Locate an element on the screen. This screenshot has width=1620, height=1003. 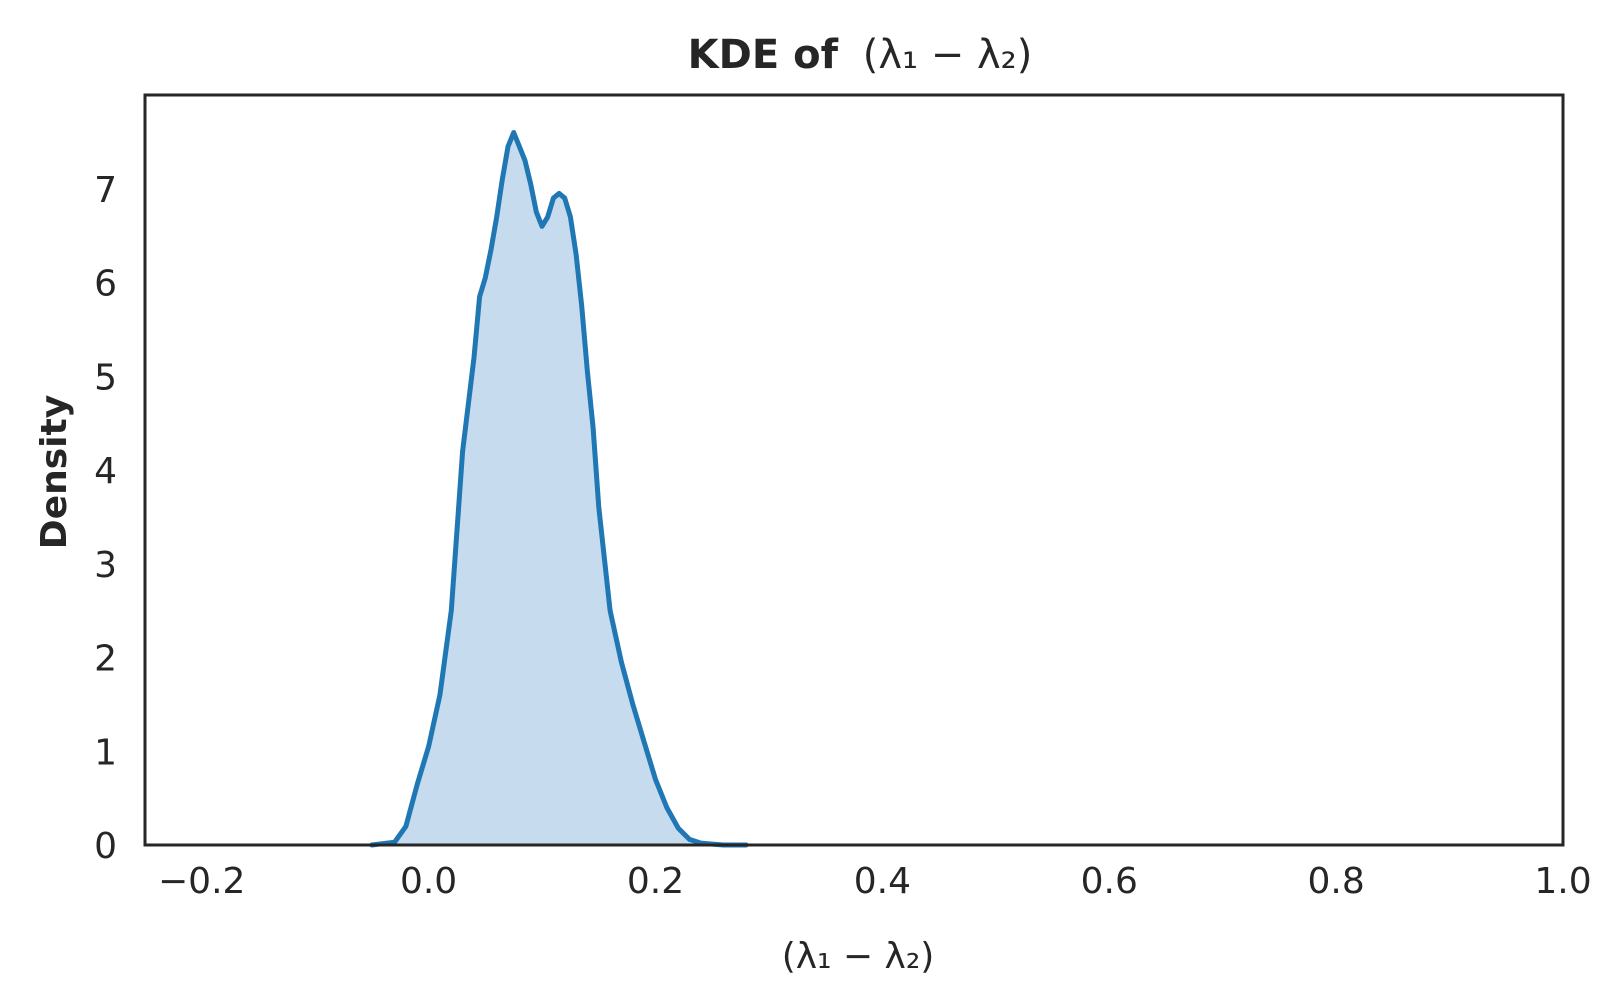
x-tick-label: 0.2 is located at coordinates (655, 881).